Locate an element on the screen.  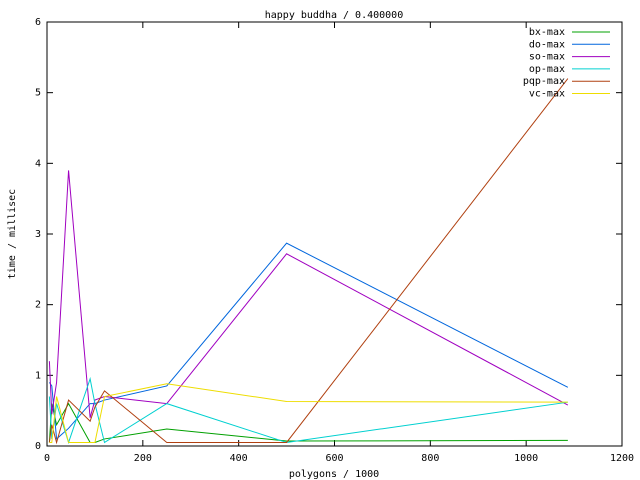
y-axis-label: time / millisec is located at coordinates (12, 234).